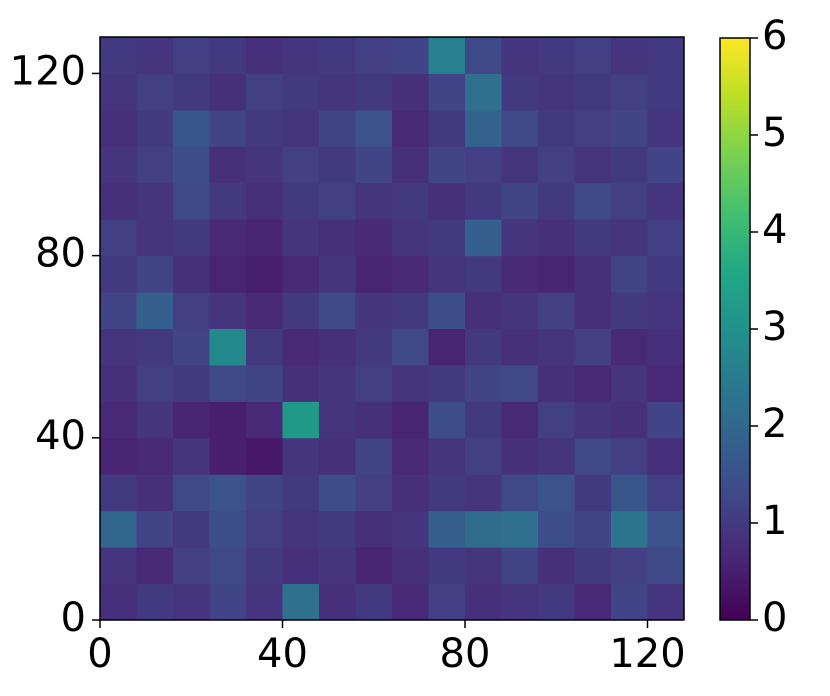  I want to click on colorbar-tick-label: 0, so click(774, 618).